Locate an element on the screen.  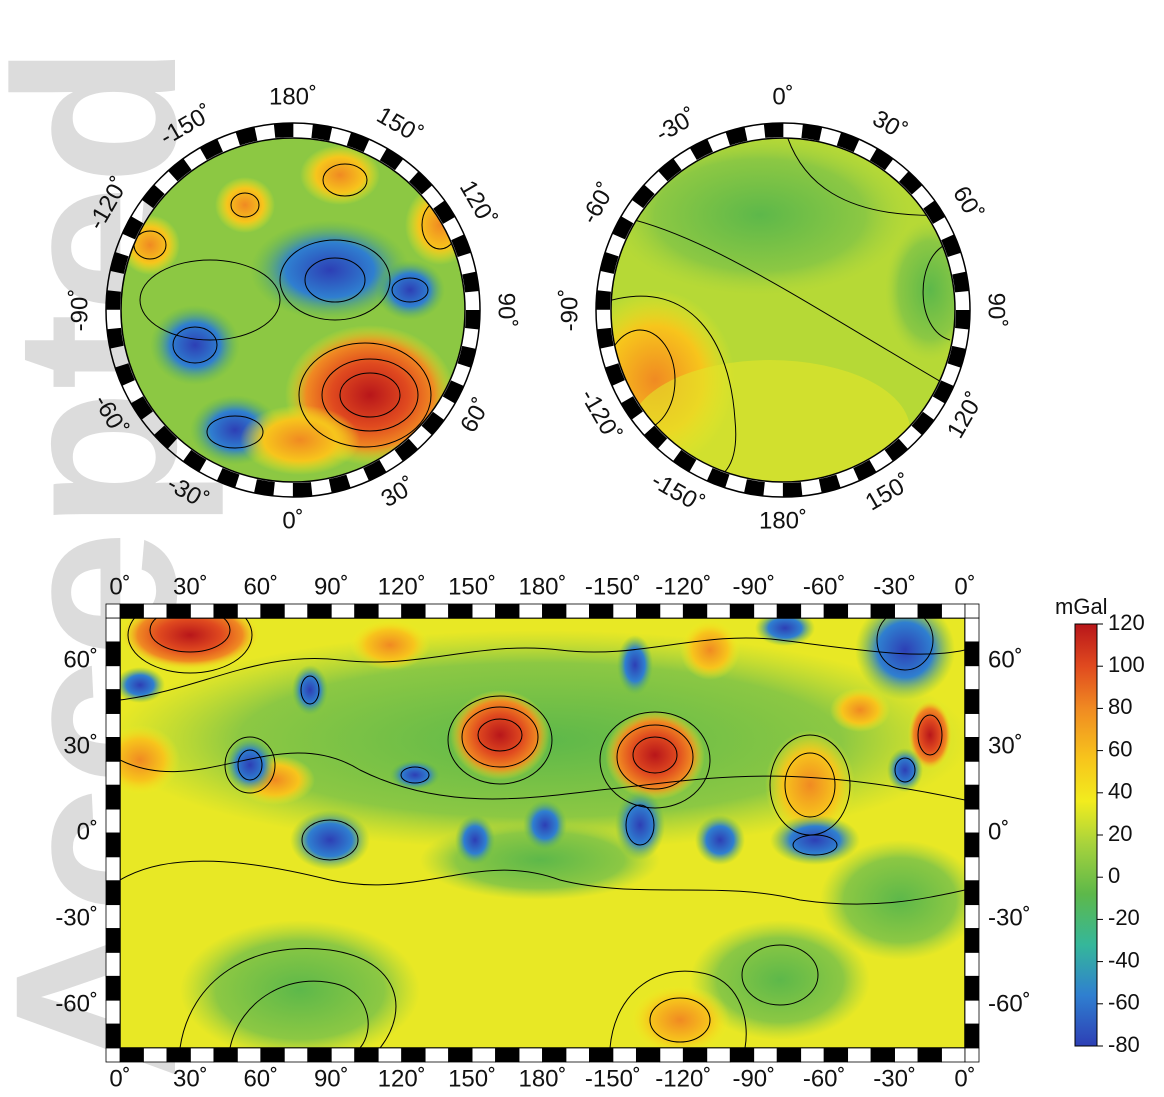
south-polar-lon-label: 60˚ is located at coordinates (967, 204).